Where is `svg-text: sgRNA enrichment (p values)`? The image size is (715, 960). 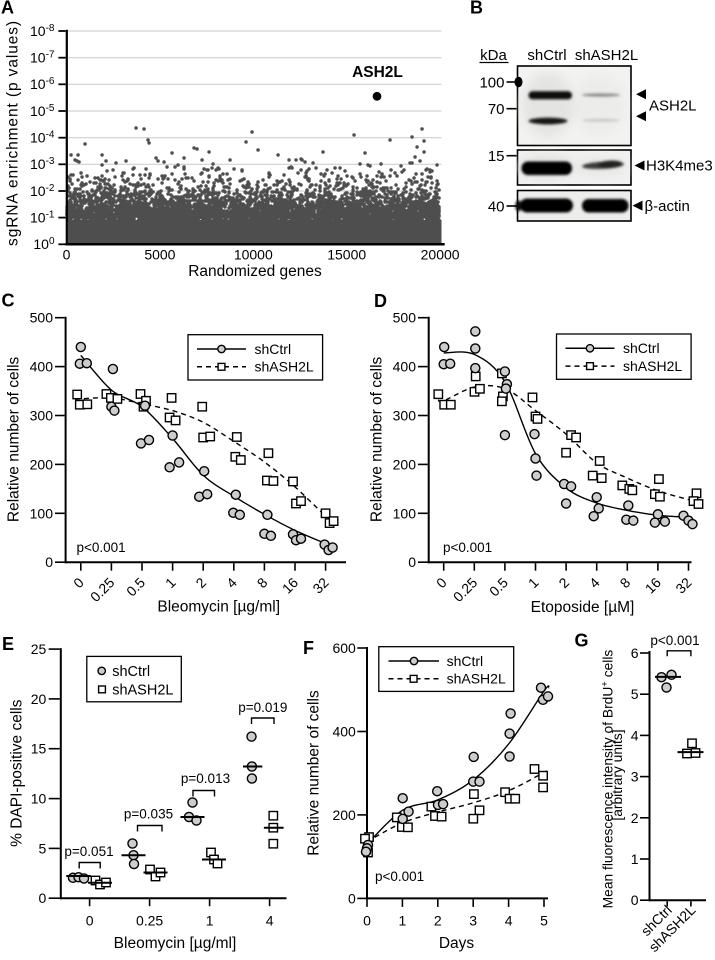
svg-text: sgRNA enrichment (p values) is located at coordinates (13, 133).